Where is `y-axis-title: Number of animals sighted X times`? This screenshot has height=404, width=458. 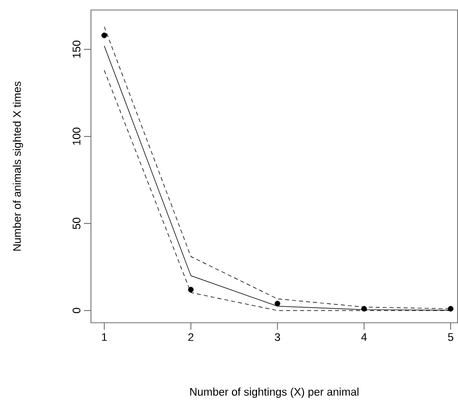 y-axis-title: Number of animals sighted X times is located at coordinates (18, 166).